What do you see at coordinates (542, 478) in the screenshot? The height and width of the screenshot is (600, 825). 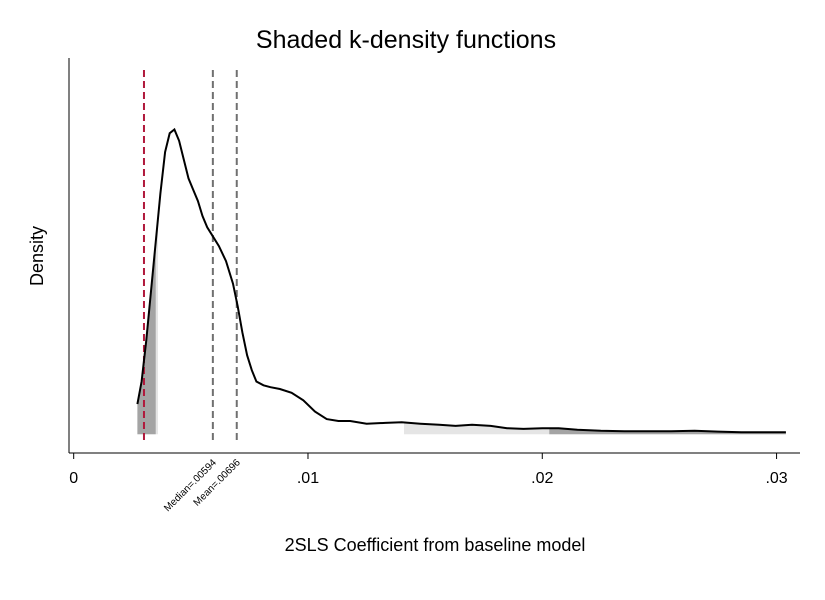 I see `x-tick-label-3: .02` at bounding box center [542, 478].